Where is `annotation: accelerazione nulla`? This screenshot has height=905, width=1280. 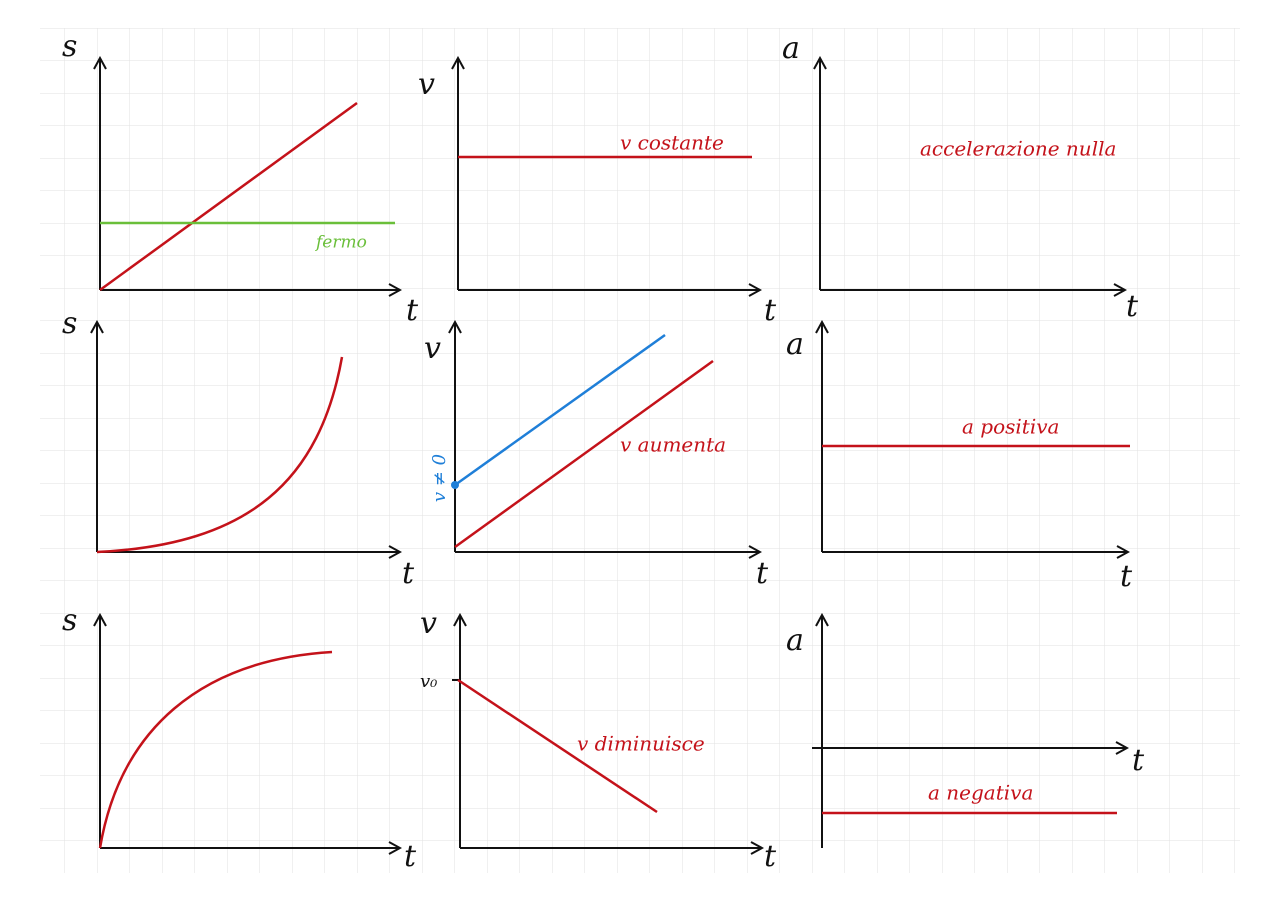
annotation: accelerazione nulla is located at coordinates (1018, 149).